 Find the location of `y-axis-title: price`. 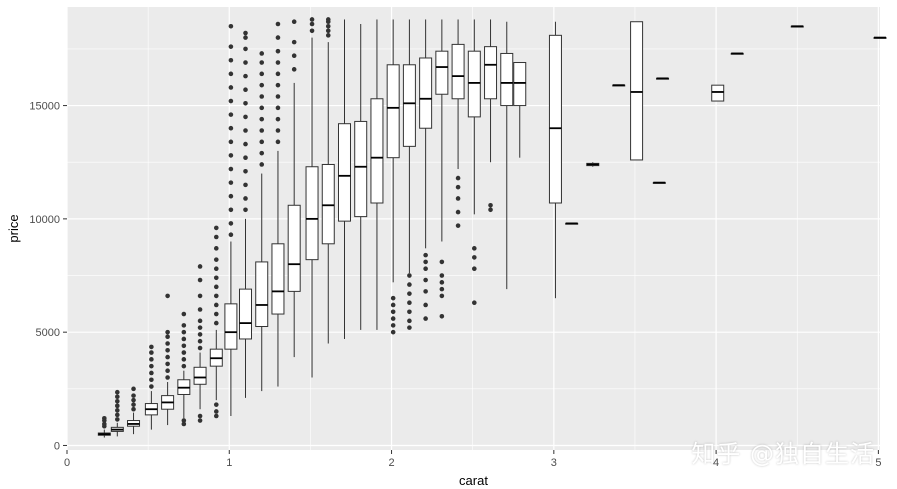

y-axis-title: price is located at coordinates (13, 228).